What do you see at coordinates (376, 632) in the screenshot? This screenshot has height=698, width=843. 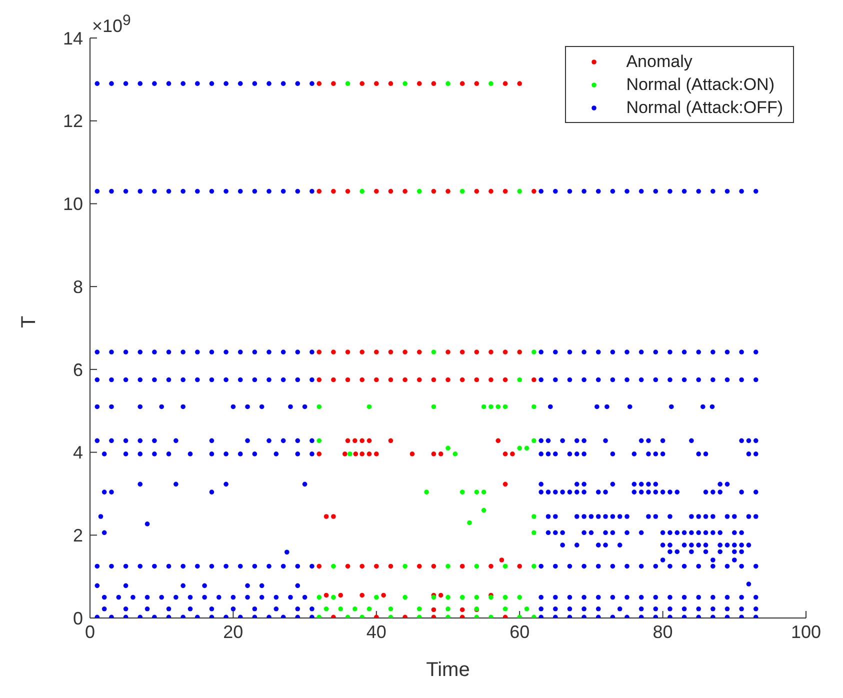 I see `x-tick-label: 40` at bounding box center [376, 632].